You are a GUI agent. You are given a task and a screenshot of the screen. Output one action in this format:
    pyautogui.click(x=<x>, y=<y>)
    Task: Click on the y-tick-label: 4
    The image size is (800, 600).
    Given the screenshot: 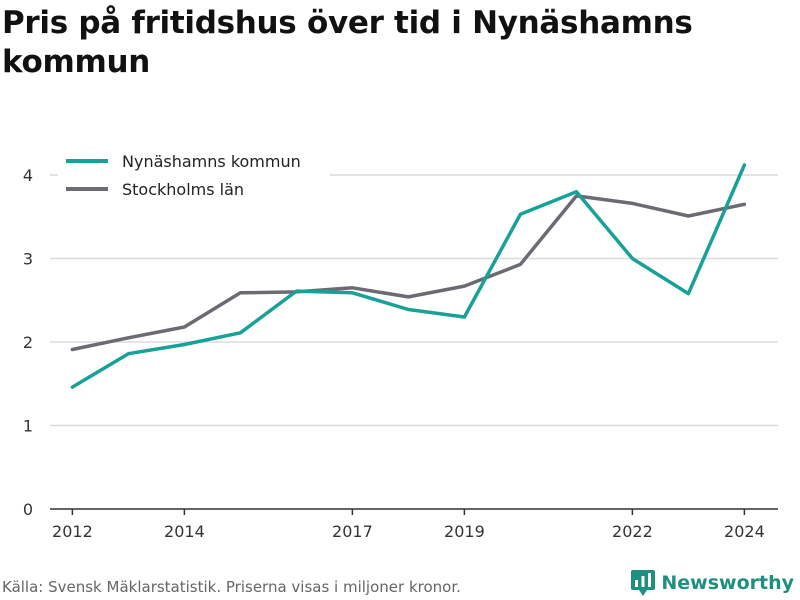 What is the action you would take?
    pyautogui.click(x=28, y=175)
    